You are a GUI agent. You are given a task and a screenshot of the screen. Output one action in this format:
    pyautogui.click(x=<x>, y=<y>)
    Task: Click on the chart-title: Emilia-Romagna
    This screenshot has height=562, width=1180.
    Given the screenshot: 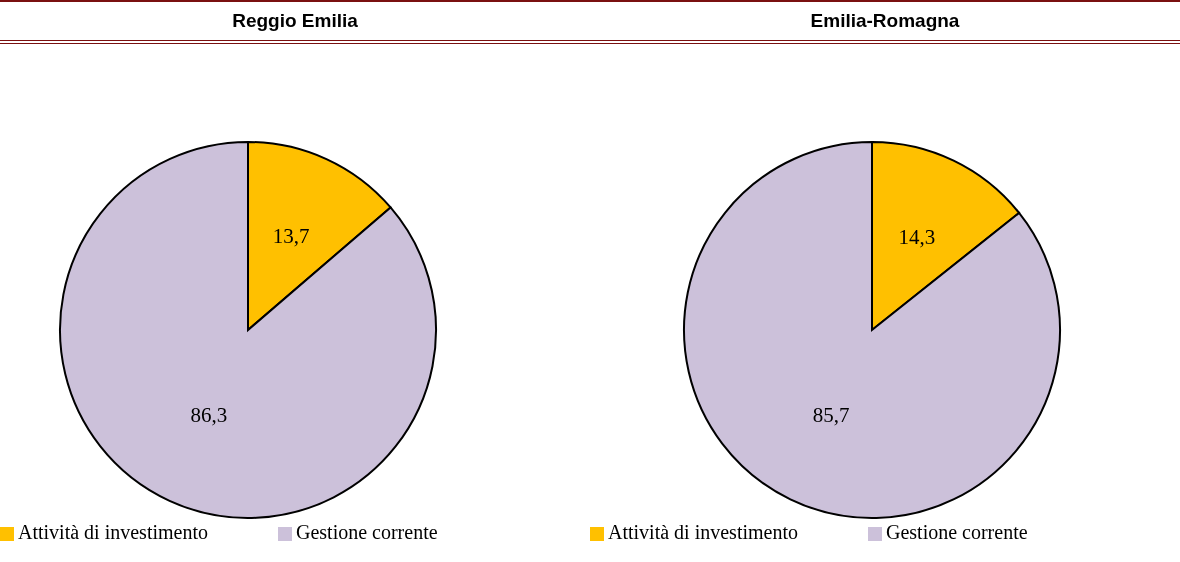 What is the action you would take?
    pyautogui.click(x=885, y=22)
    